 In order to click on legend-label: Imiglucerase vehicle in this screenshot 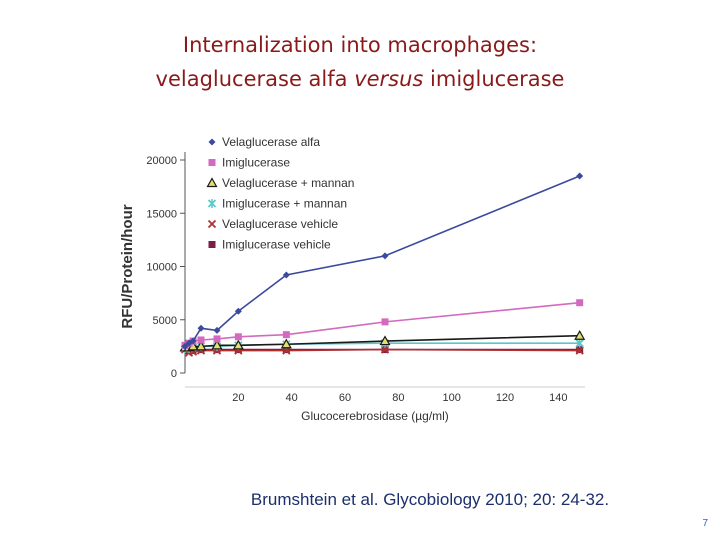, I will do `click(276, 245)`.